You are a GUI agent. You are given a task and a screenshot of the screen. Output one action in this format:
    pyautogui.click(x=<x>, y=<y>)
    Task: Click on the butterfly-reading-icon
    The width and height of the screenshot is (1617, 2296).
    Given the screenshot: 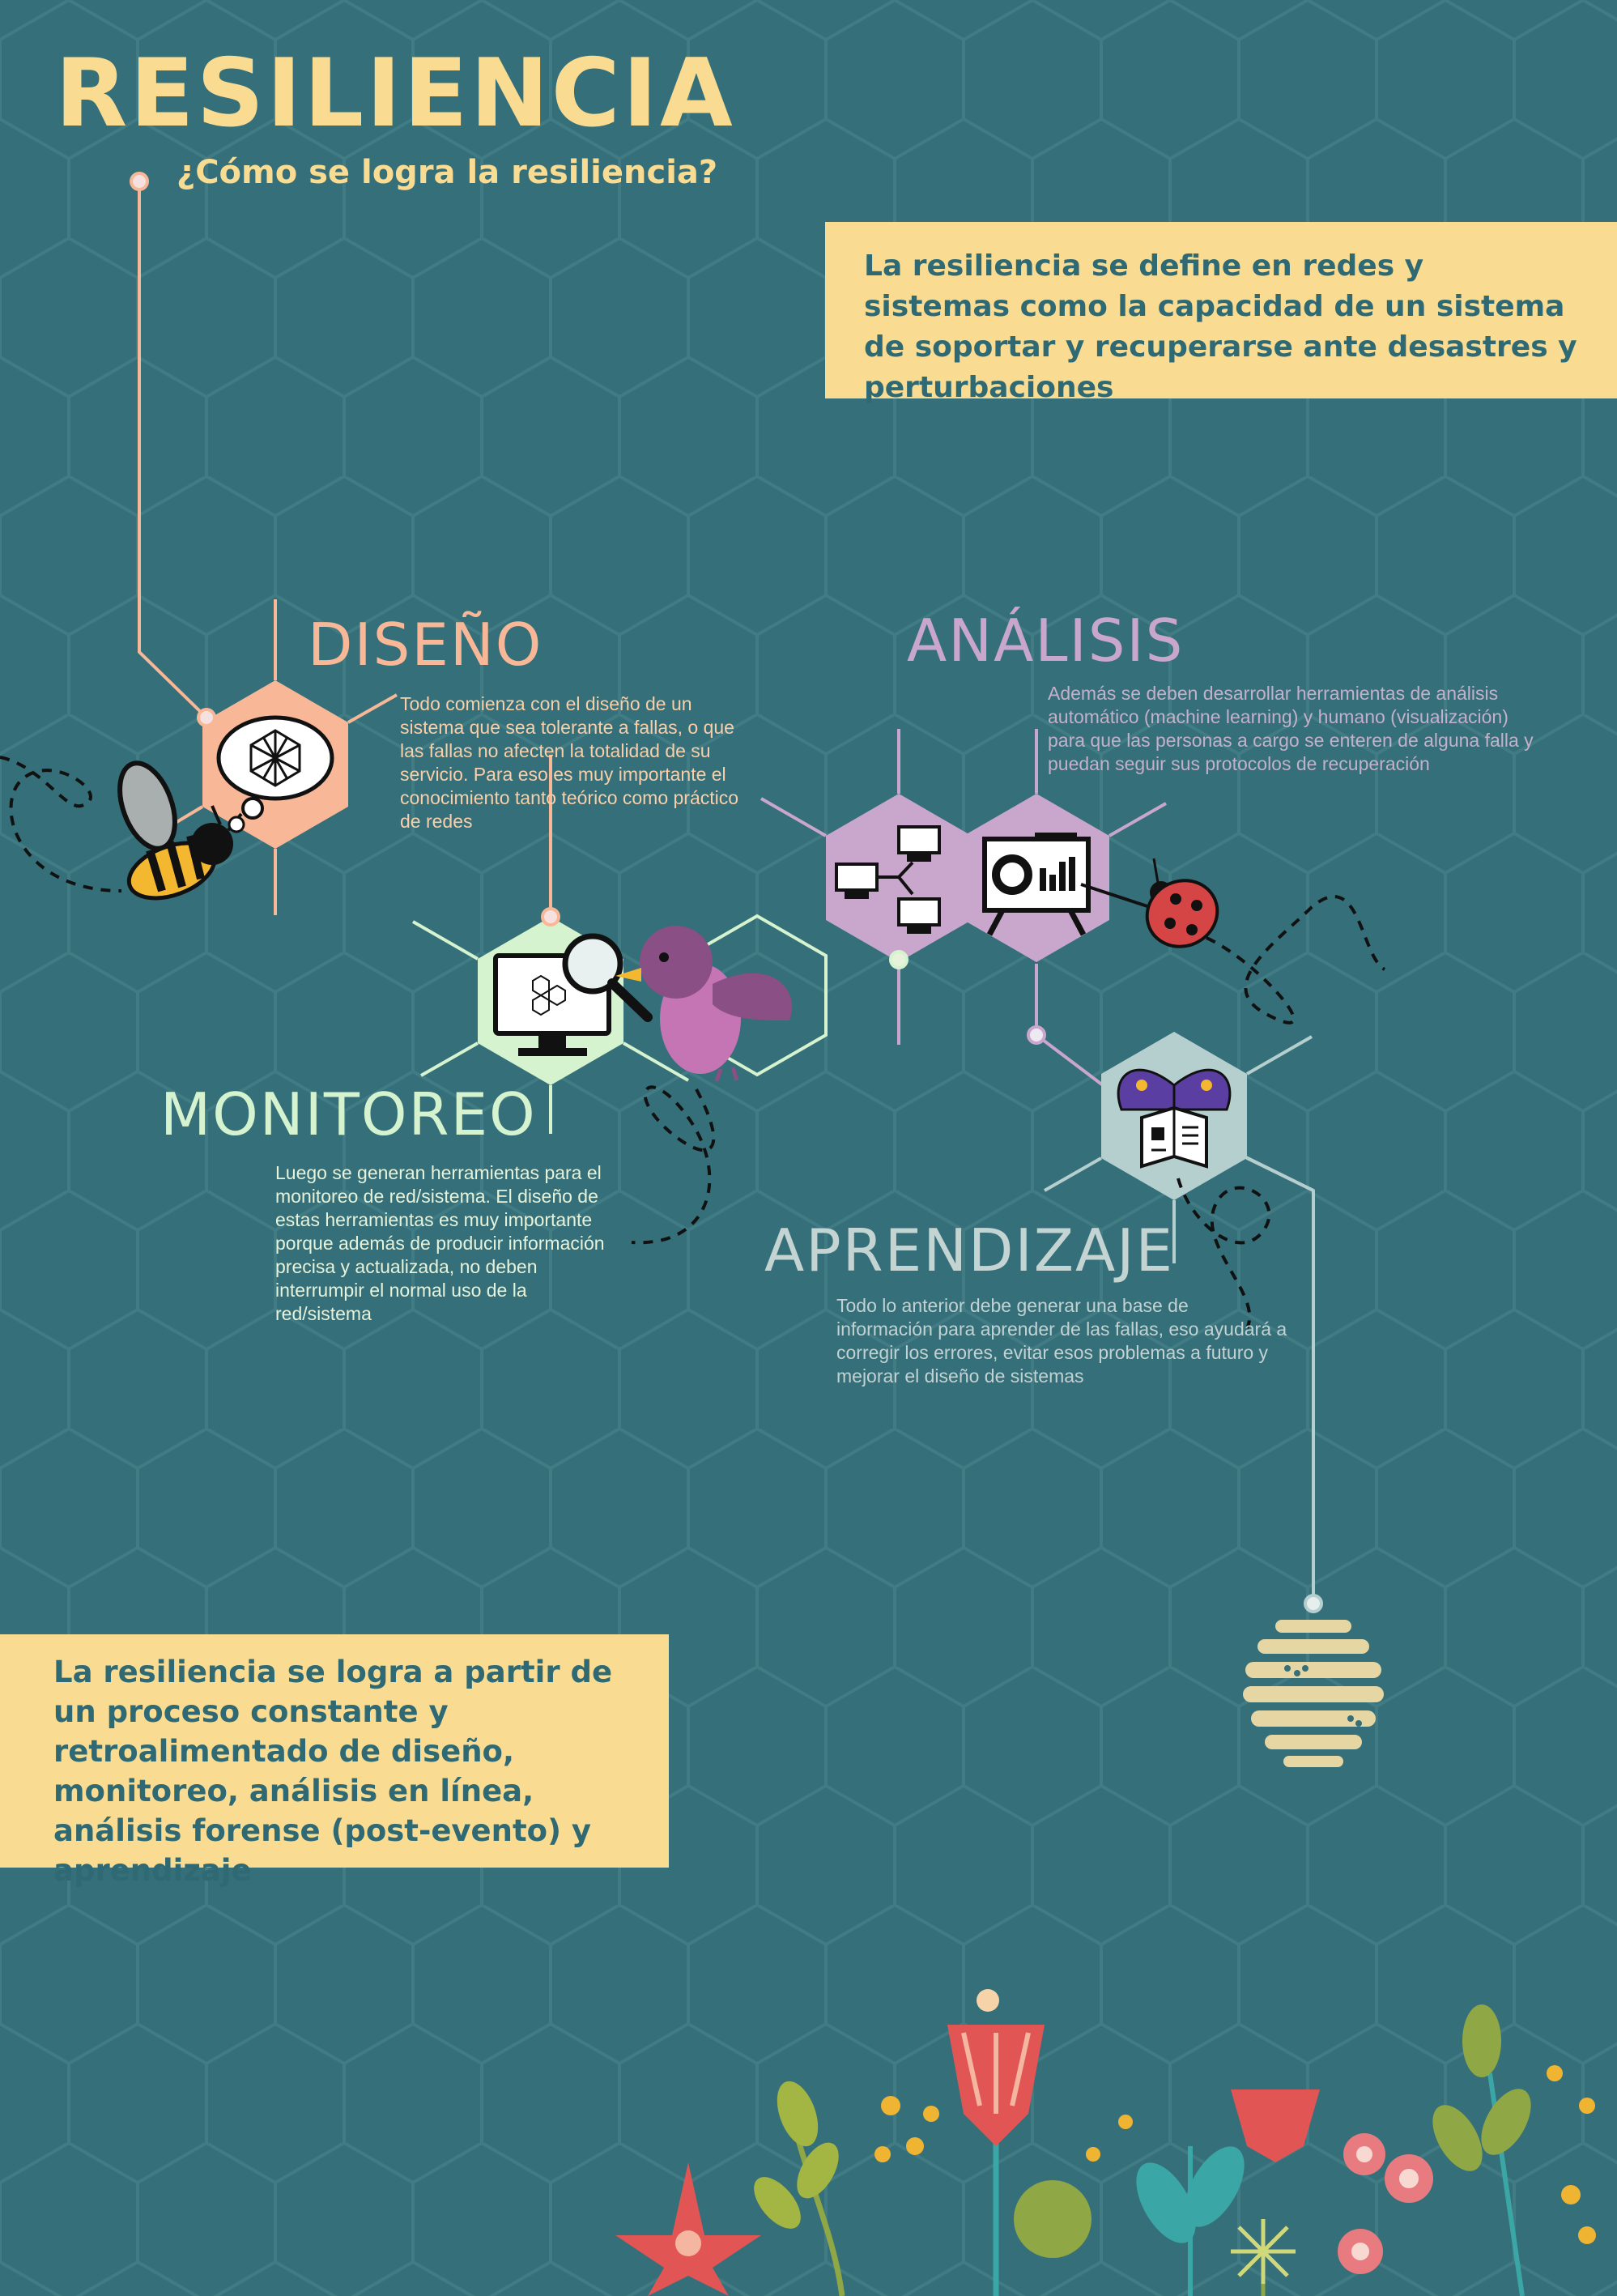 What is the action you would take?
    pyautogui.click(x=1174, y=1119)
    